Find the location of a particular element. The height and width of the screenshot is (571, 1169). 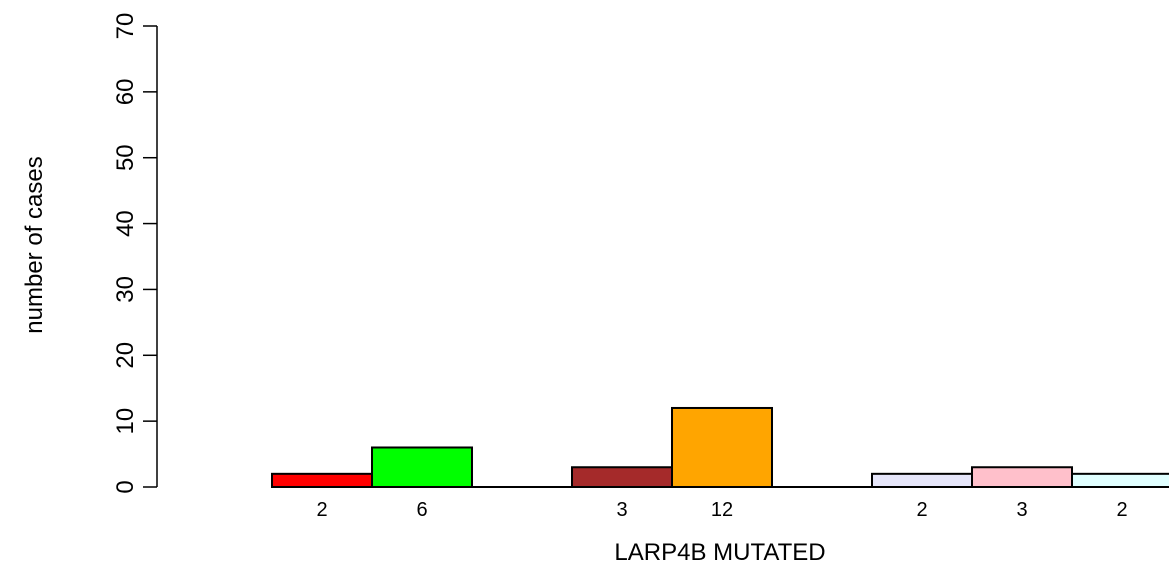

bars-layer is located at coordinates (720, 447).